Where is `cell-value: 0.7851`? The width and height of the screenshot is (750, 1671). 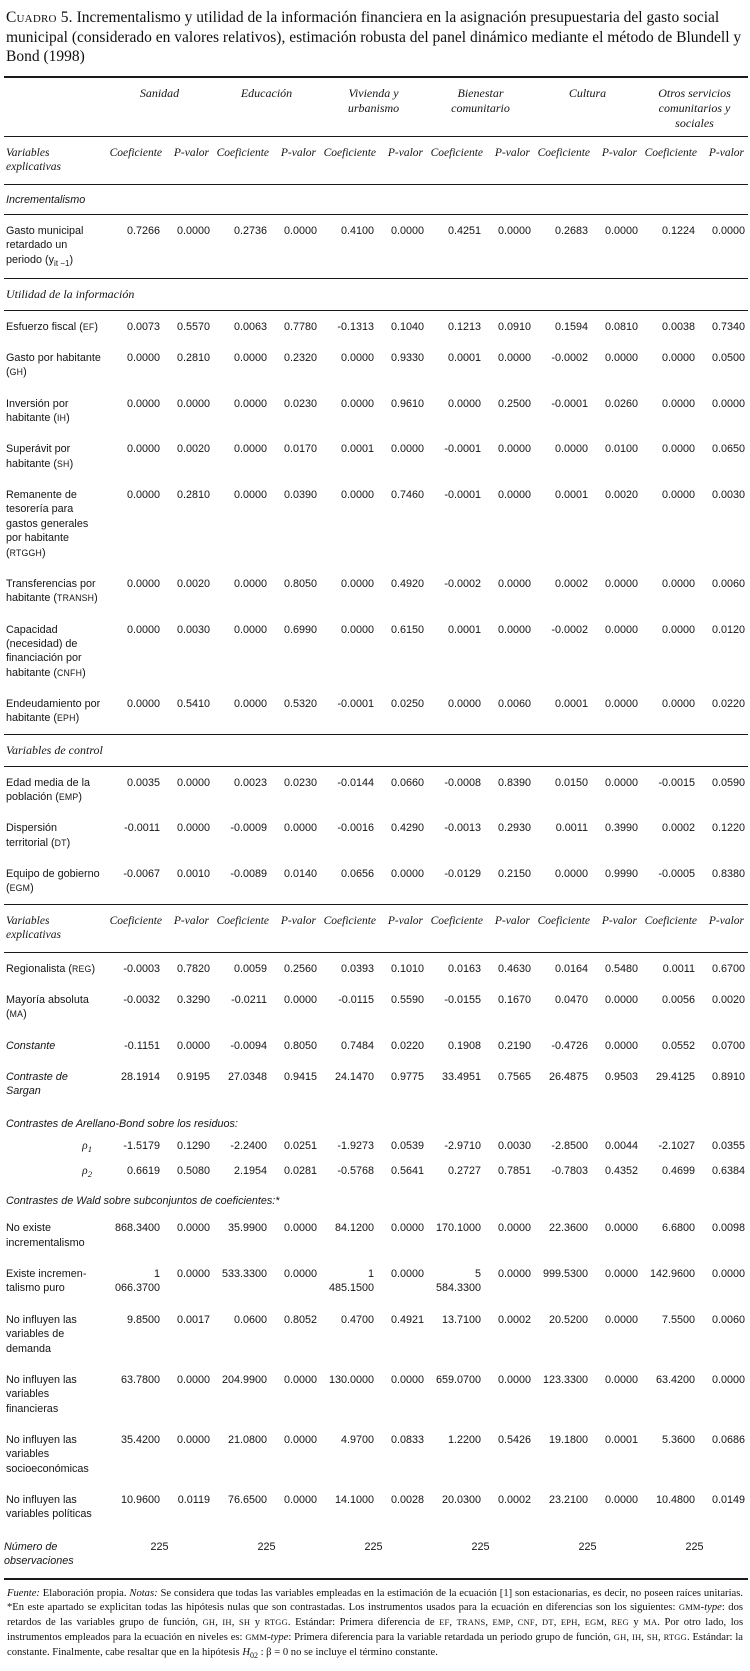 cell-value: 0.7851 is located at coordinates (514, 1170).